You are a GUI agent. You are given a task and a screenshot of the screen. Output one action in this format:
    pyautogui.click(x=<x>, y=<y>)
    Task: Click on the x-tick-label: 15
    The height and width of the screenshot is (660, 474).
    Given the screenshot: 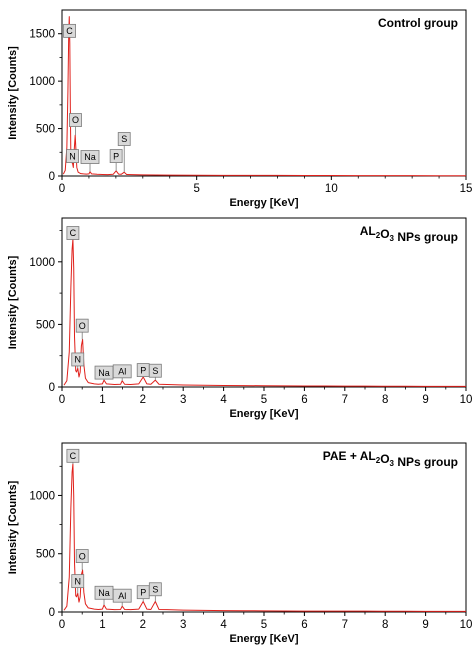 What is the action you would take?
    pyautogui.click(x=466, y=189)
    